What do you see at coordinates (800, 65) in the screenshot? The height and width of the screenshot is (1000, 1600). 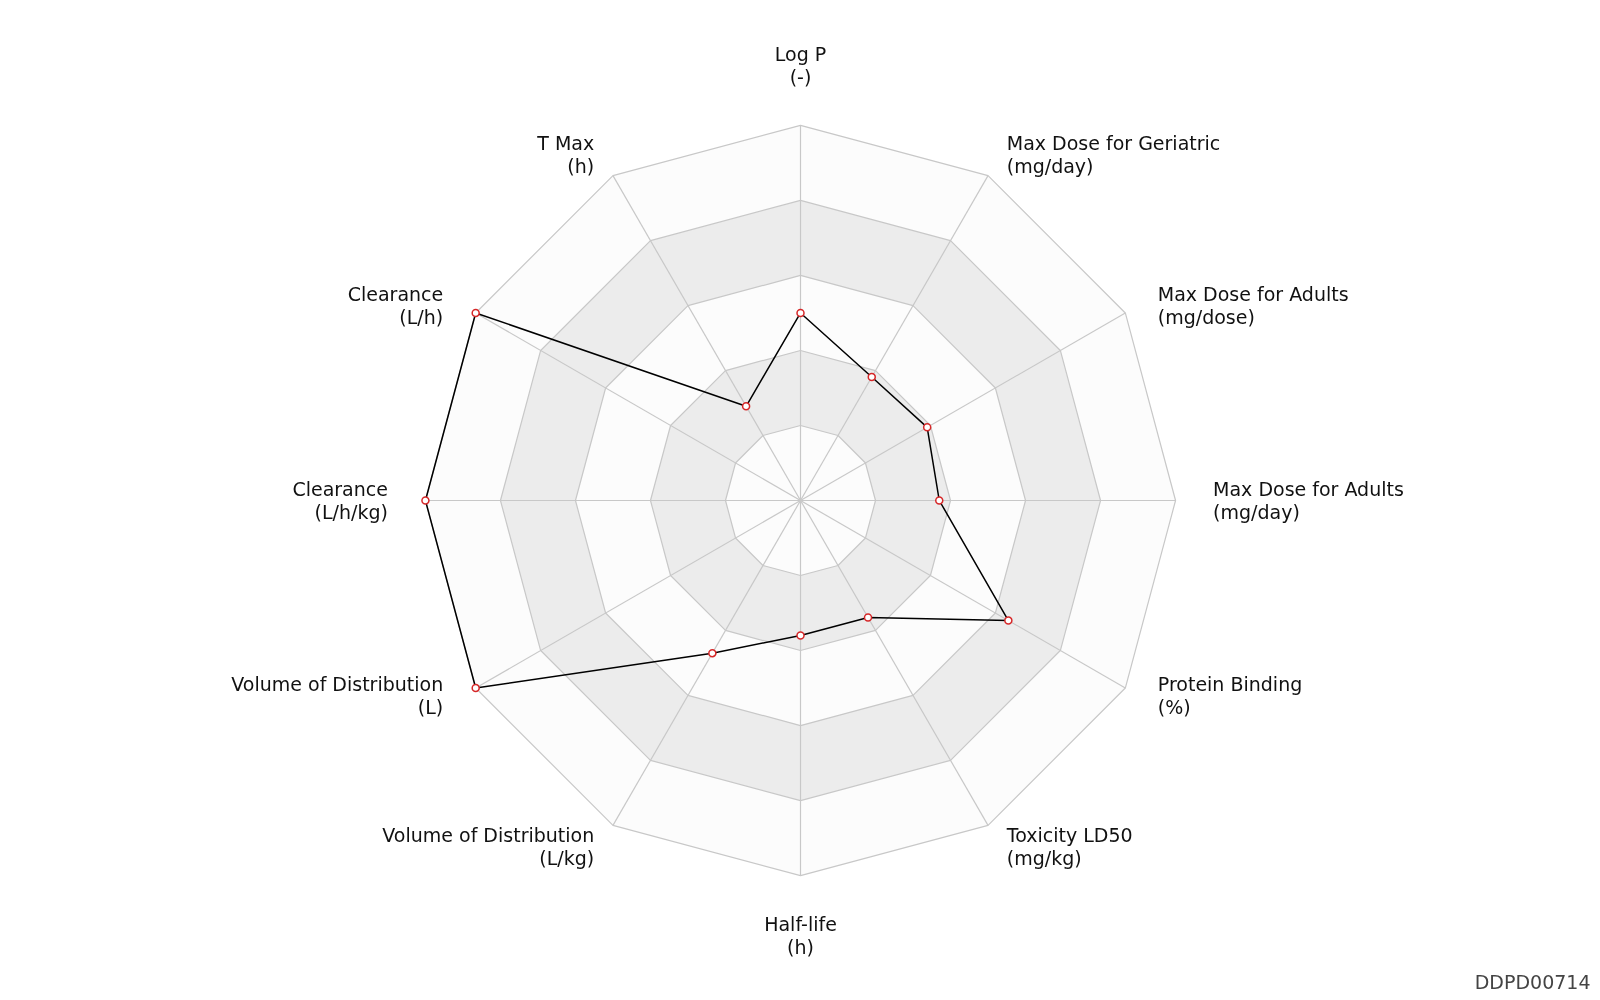 I see `spoke-label: Log P (-)` at bounding box center [800, 65].